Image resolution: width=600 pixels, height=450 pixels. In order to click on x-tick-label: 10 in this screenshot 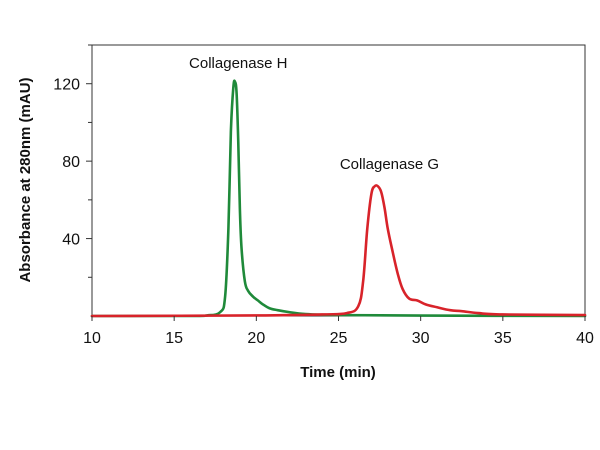, I will do `click(92, 338)`.